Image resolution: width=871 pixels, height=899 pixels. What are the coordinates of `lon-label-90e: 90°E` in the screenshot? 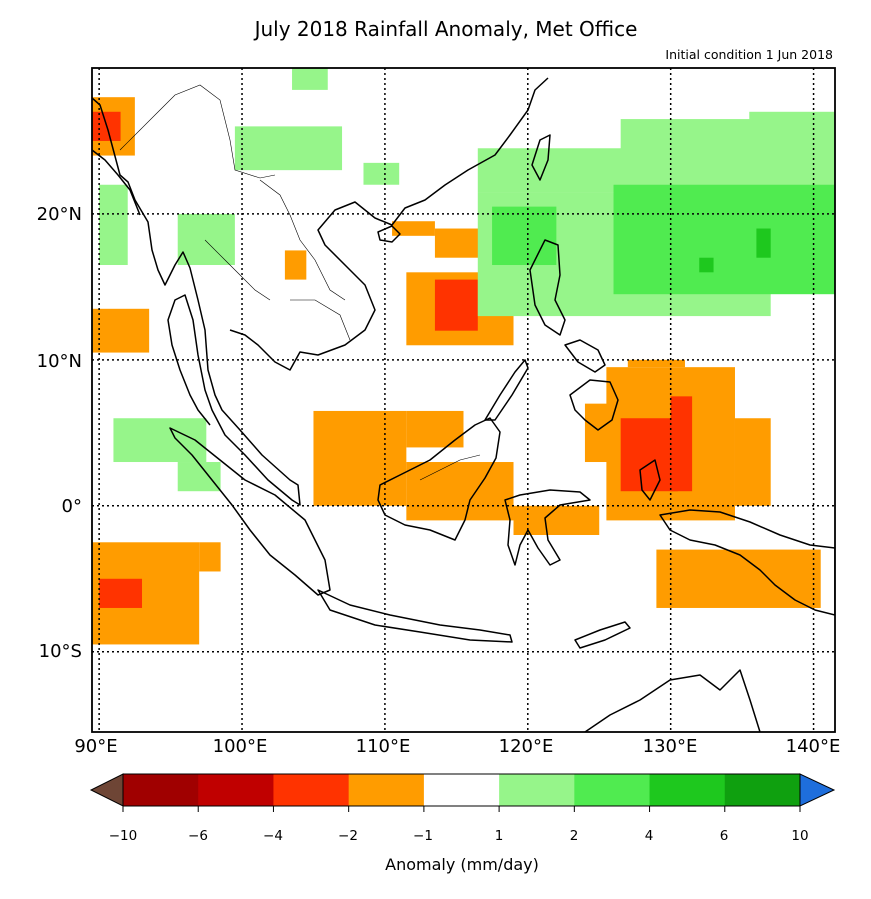 It's located at (96, 746).